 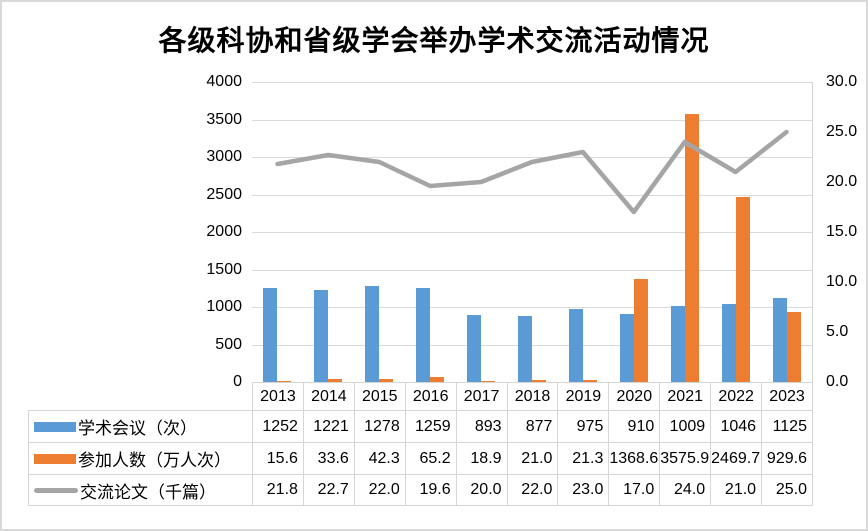 I want to click on table-cell-s3-2021: 24.0, so click(x=685, y=490).